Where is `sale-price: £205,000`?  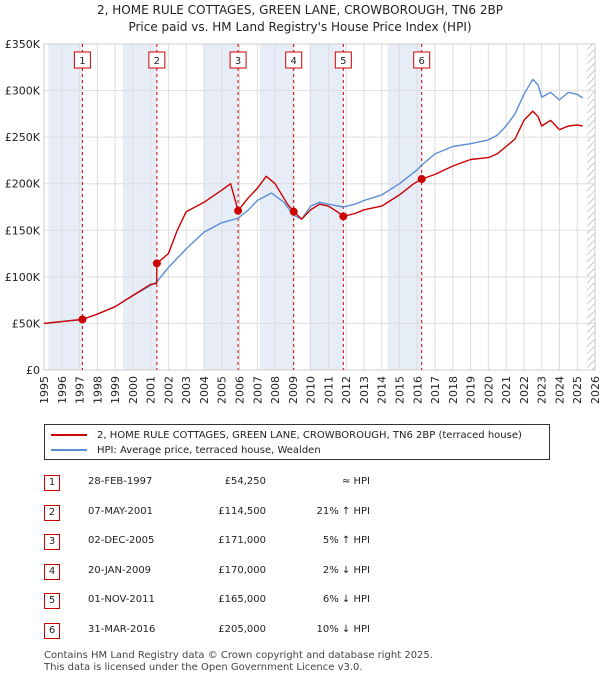 sale-price: £205,000 is located at coordinates (242, 629).